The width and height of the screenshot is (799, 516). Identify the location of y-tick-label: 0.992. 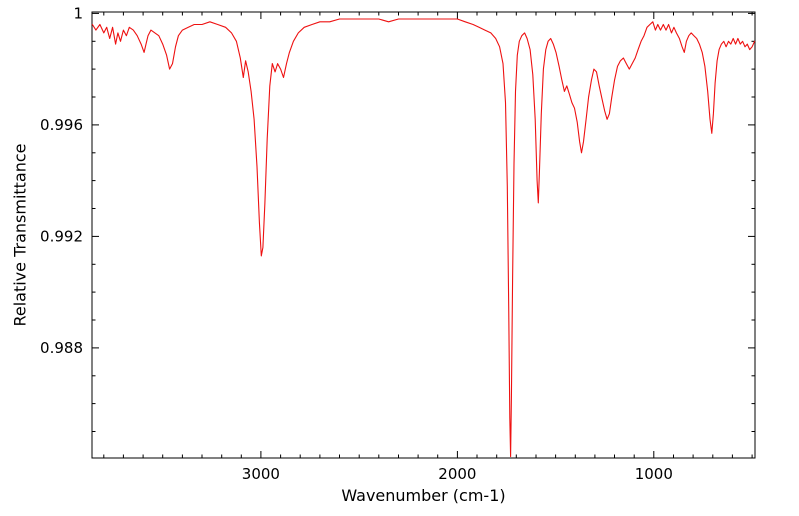
(61, 236).